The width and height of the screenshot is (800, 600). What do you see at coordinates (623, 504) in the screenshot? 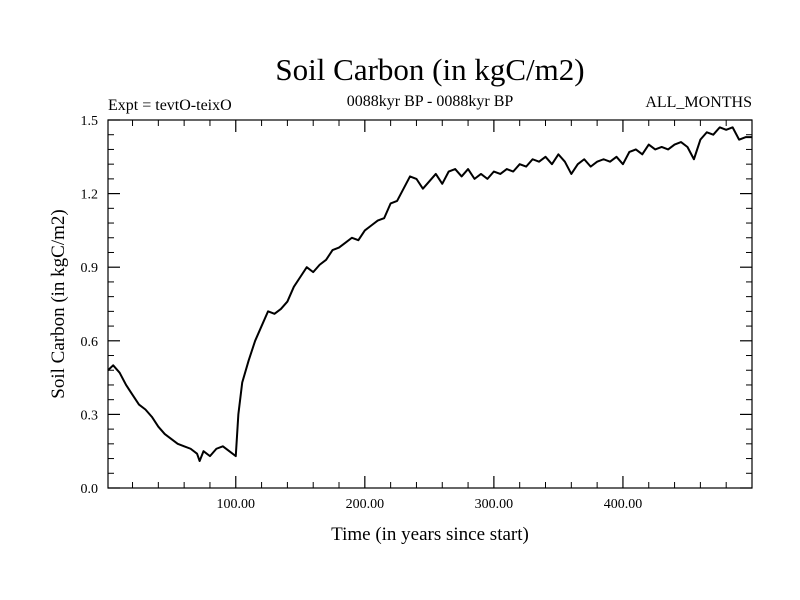
I see `x-tick-label: 400.00` at bounding box center [623, 504].